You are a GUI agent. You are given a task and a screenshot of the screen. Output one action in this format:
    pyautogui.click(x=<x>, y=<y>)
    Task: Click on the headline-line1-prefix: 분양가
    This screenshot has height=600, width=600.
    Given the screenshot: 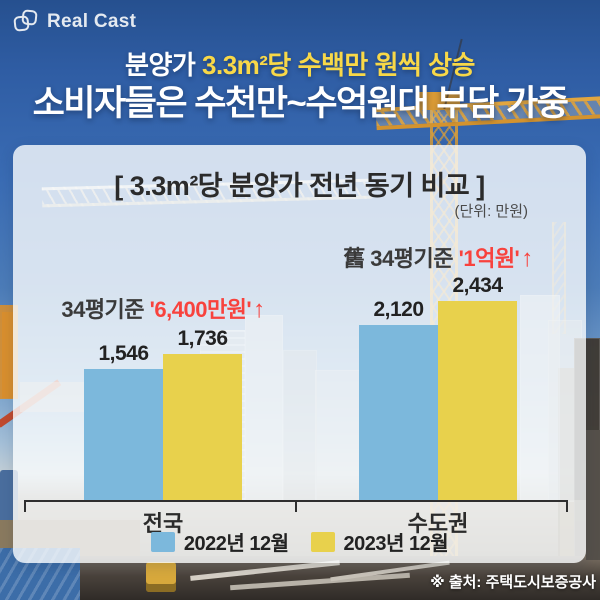 What is the action you would take?
    pyautogui.click(x=164, y=65)
    